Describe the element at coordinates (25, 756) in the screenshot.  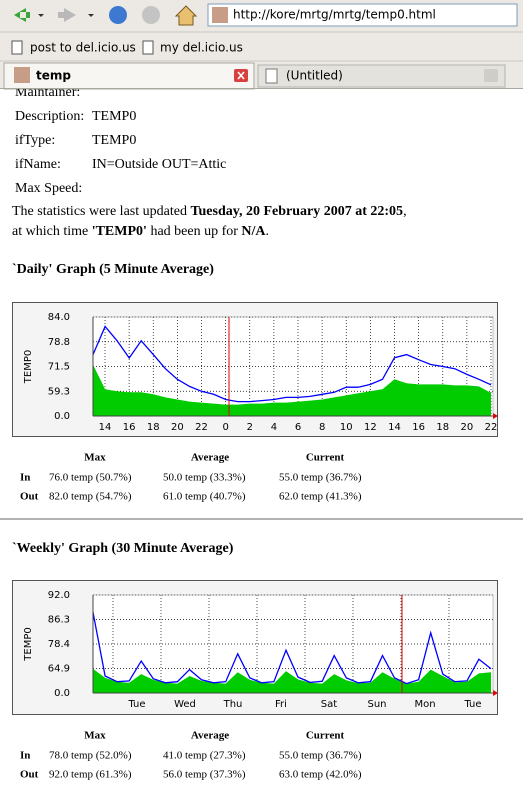
I see `row-label: In` at that location.